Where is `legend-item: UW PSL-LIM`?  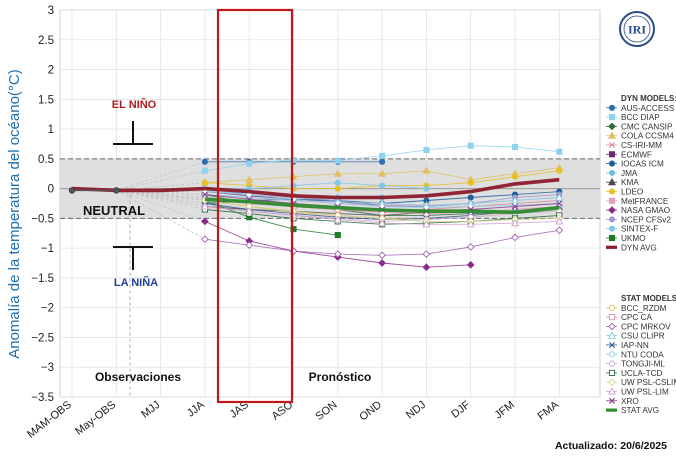 legend-item: UW PSL-LIM is located at coordinates (637, 392).